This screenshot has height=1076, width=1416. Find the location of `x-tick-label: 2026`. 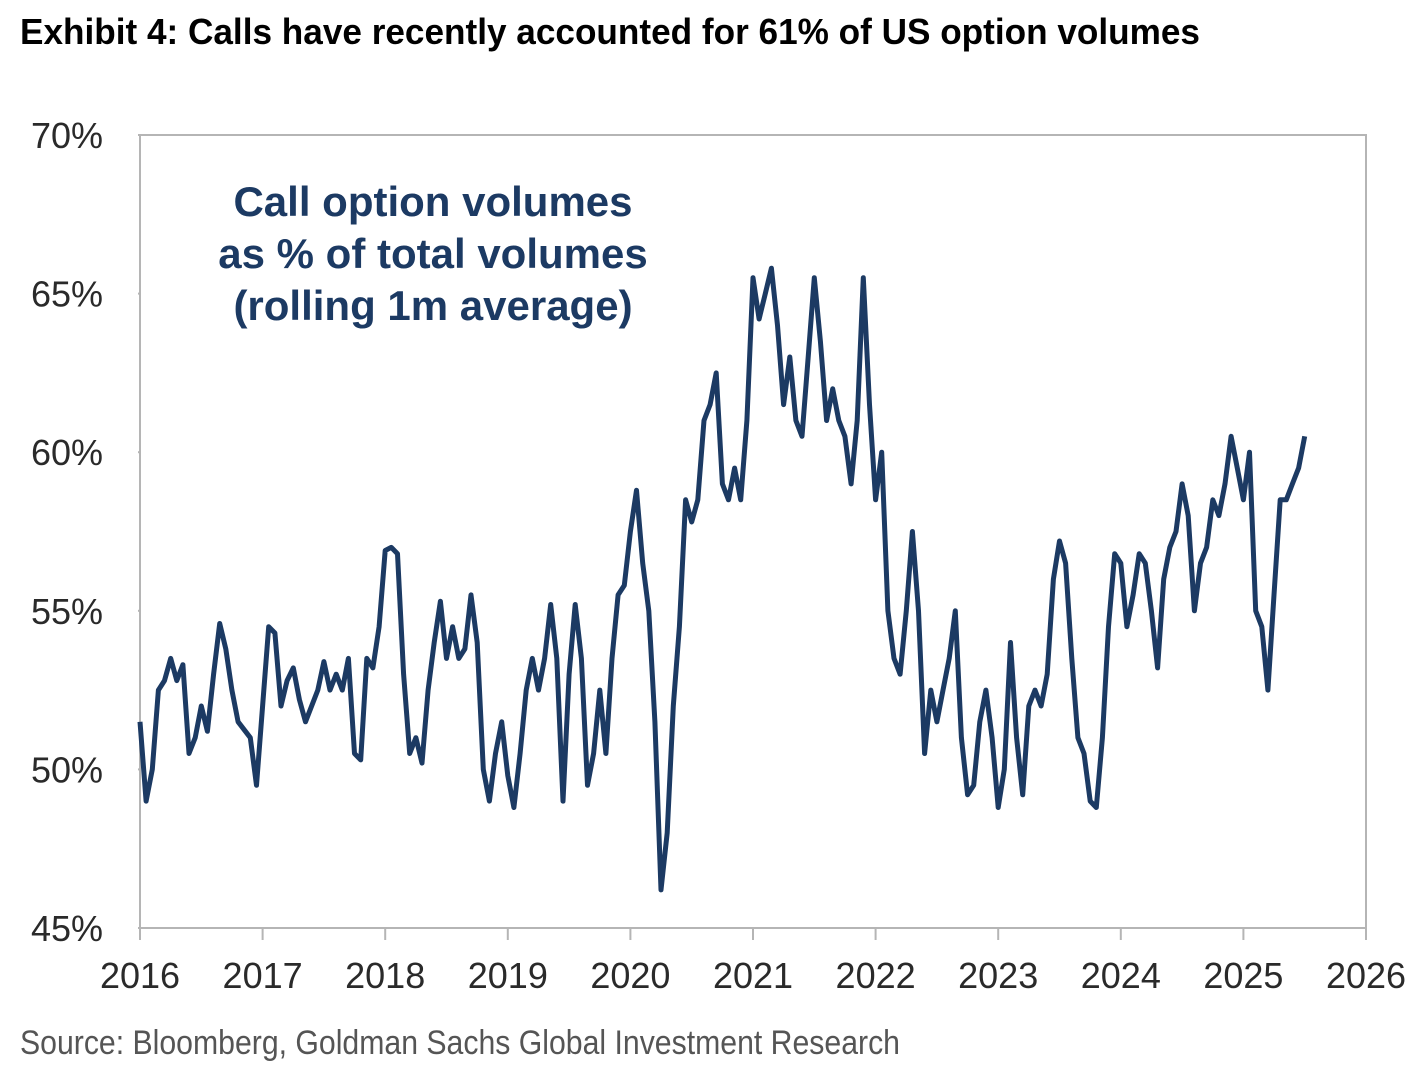

x-tick-label: 2026 is located at coordinates (1366, 975).